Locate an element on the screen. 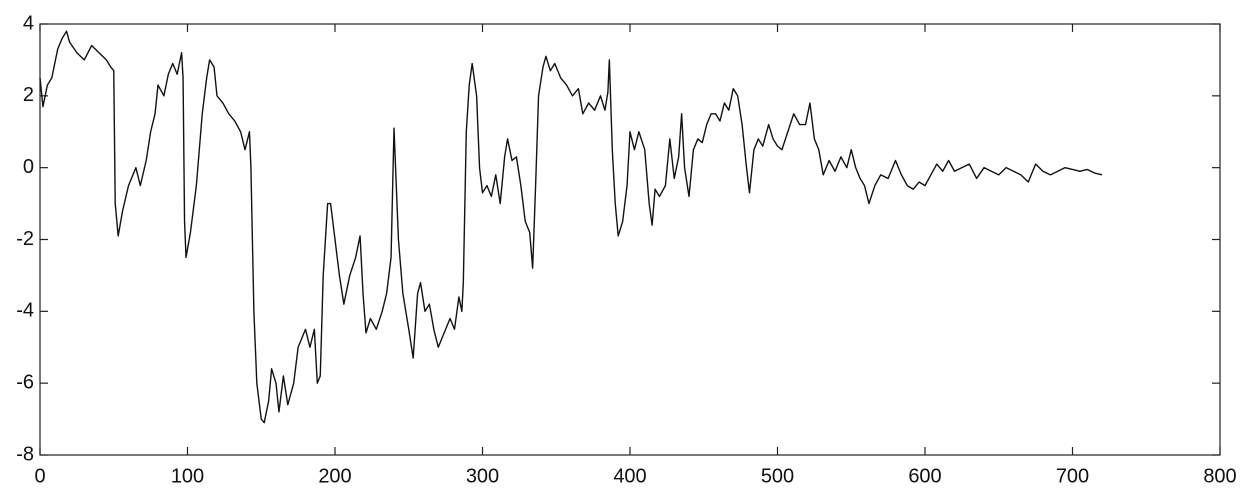  x-tick-label: 100 is located at coordinates (187, 476).